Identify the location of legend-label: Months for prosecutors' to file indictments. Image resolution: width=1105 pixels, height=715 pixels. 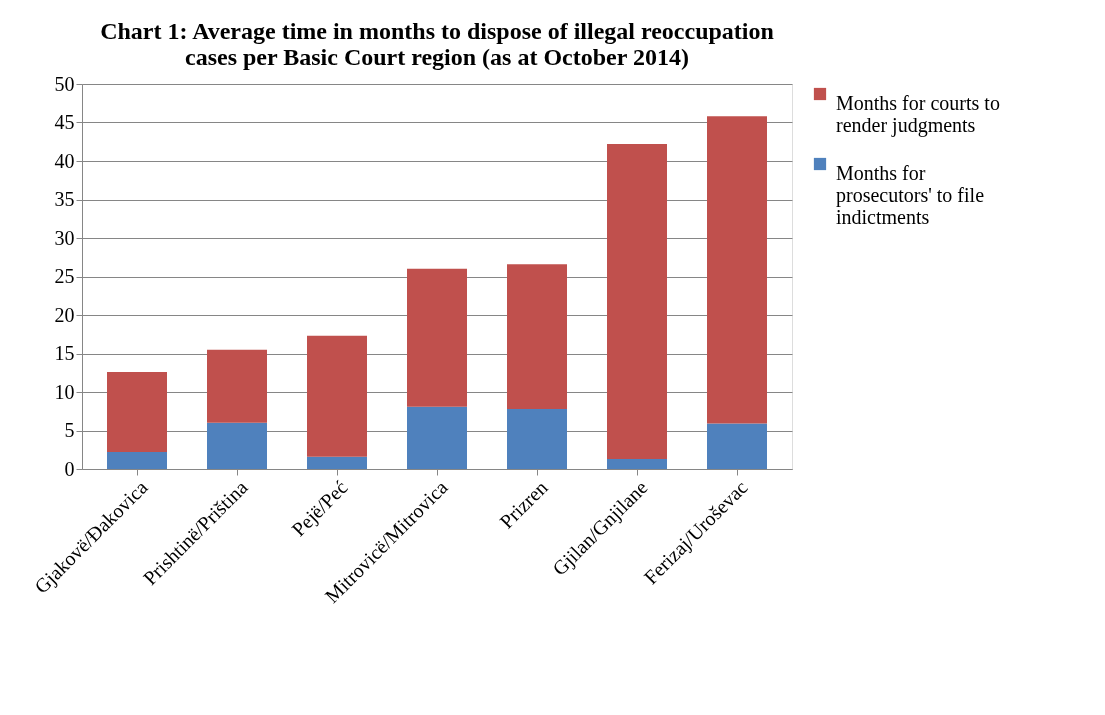
(910, 195).